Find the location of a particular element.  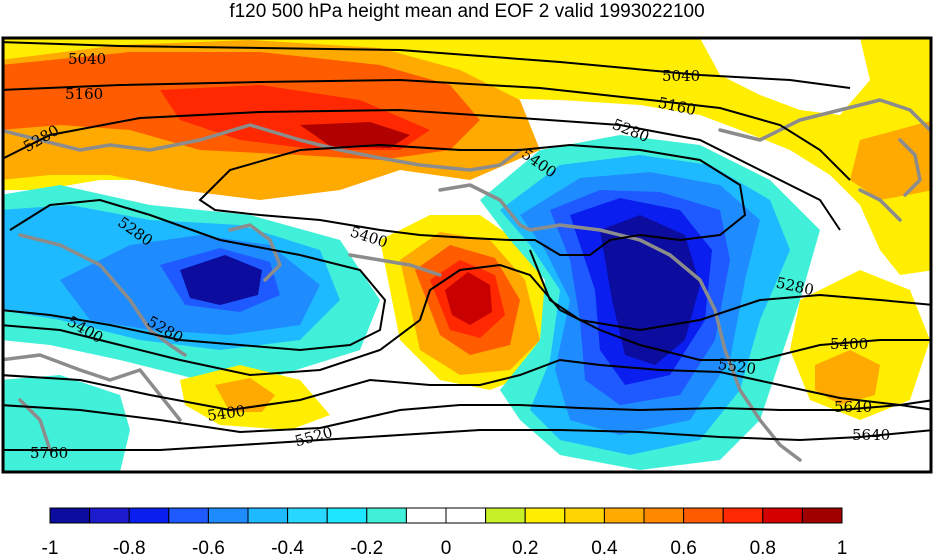

eof-shade-orange-se is located at coordinates (847, 377).